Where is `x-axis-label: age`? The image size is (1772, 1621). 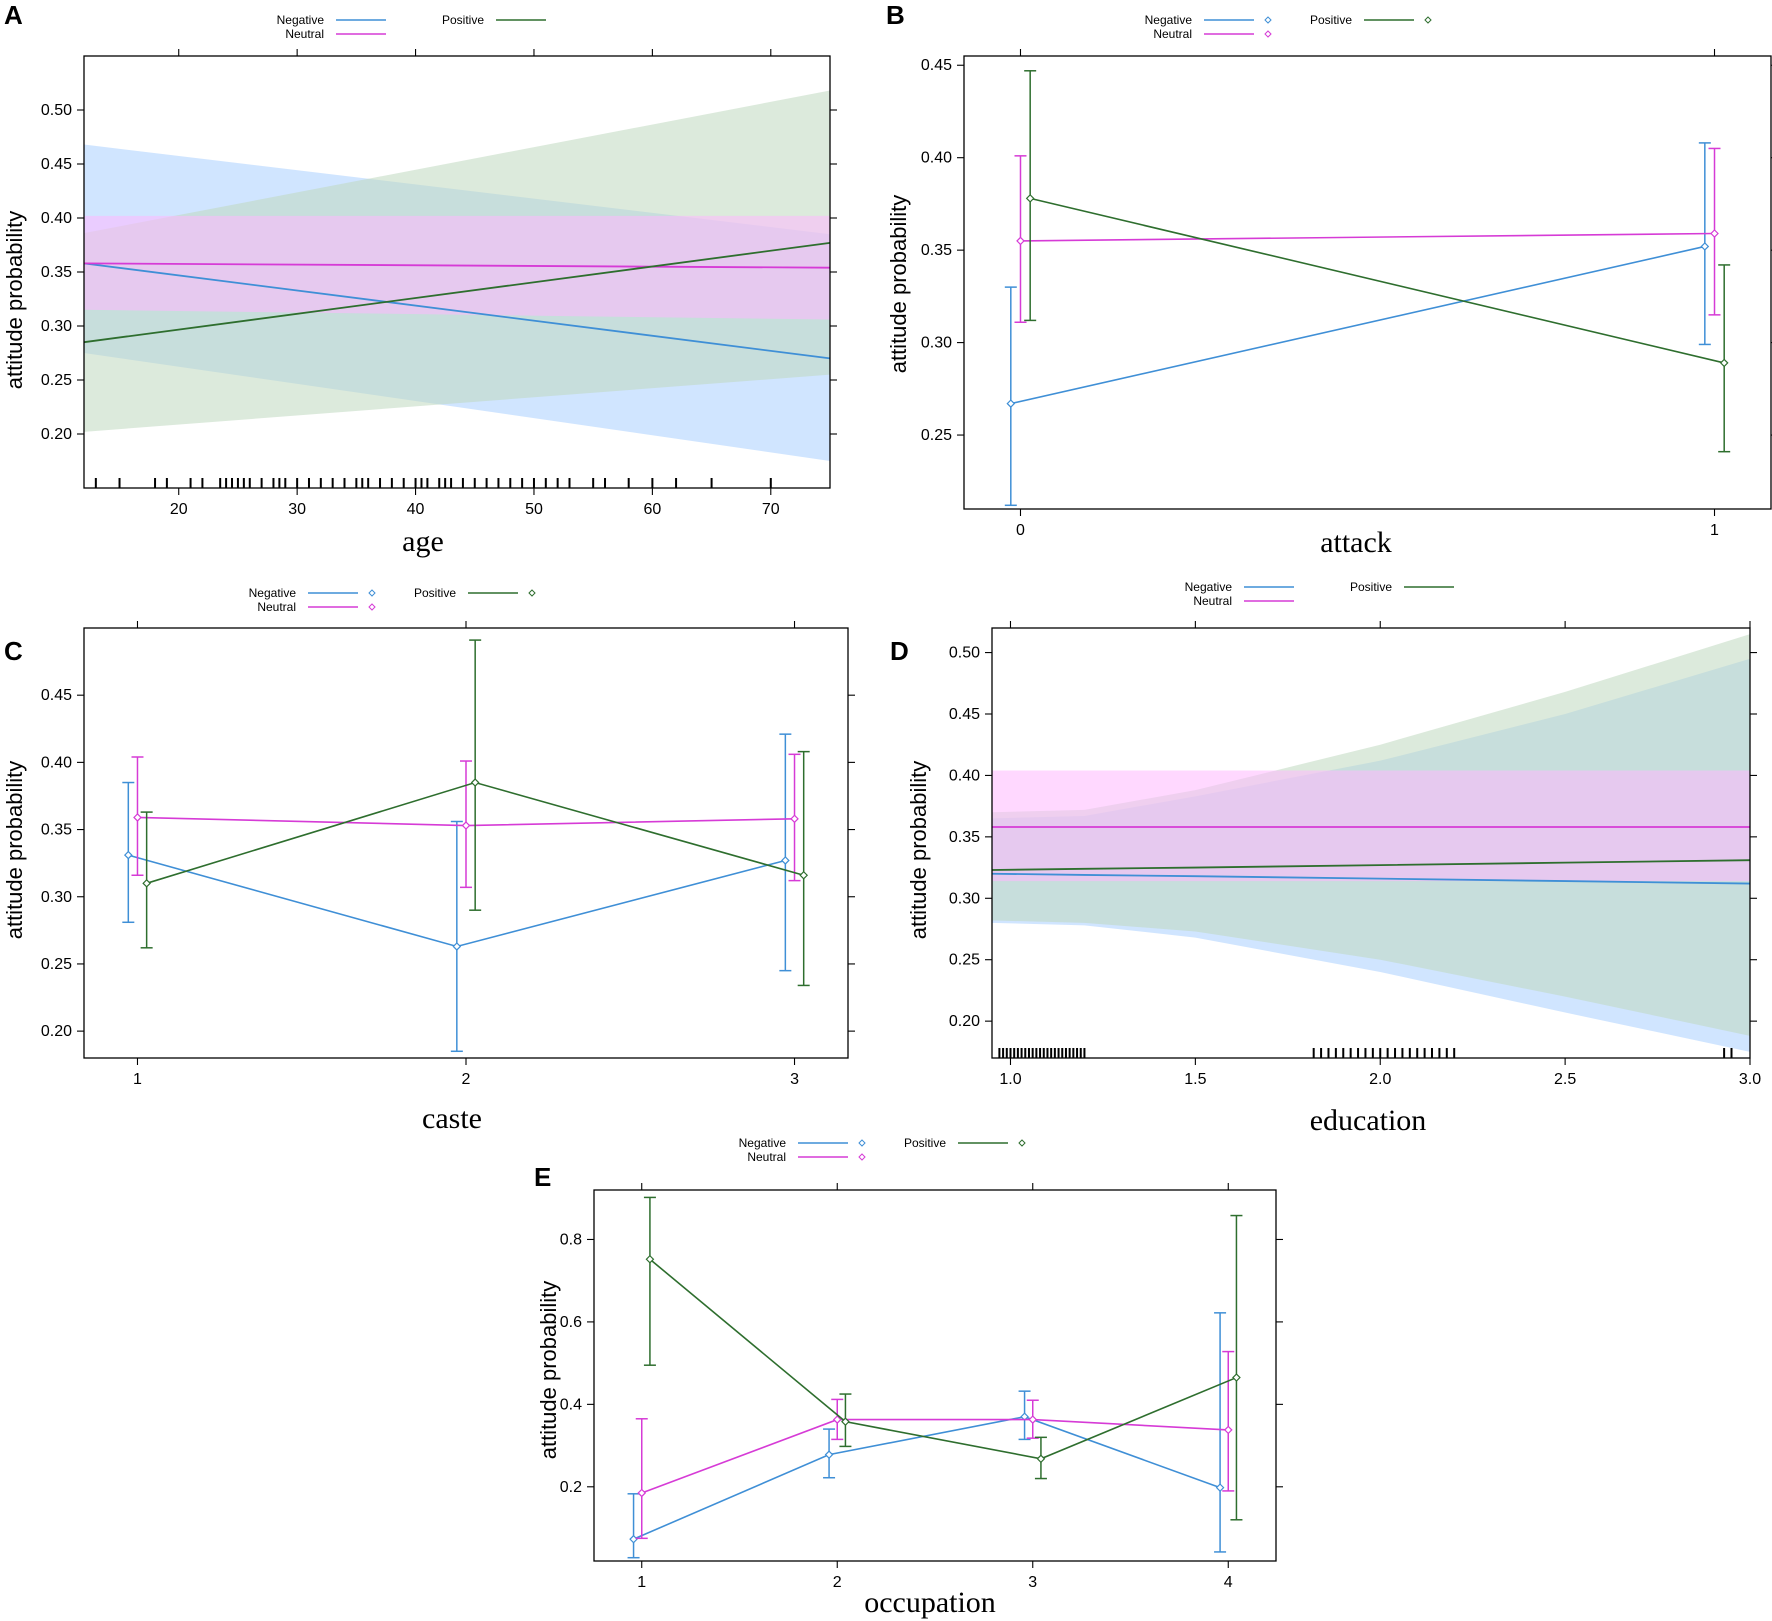
x-axis-label: age is located at coordinates (423, 541).